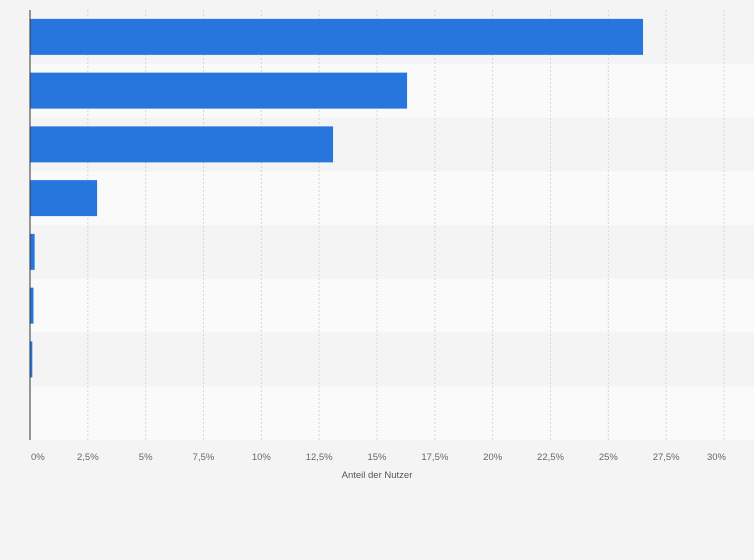 The width and height of the screenshot is (754, 560). What do you see at coordinates (262, 457) in the screenshot?
I see `x-tick-label: 10%` at bounding box center [262, 457].